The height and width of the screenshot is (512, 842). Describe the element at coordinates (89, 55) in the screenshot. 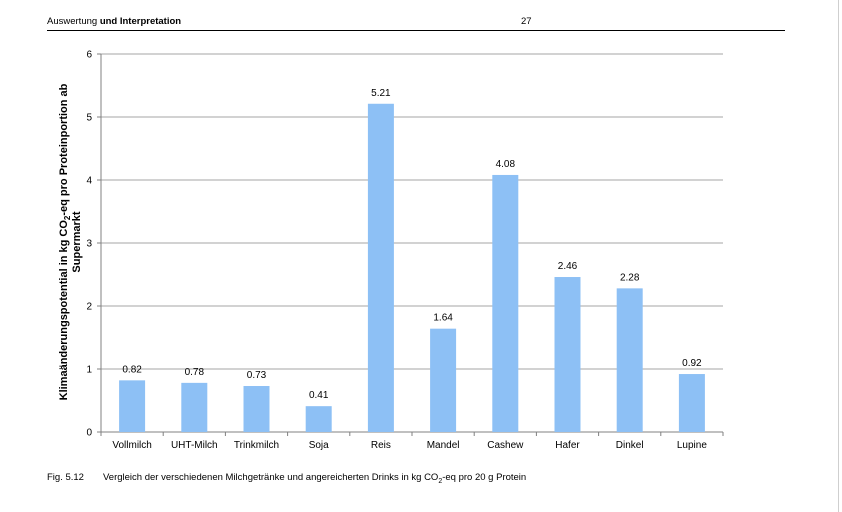

I see `y-tick-label: 6` at that location.